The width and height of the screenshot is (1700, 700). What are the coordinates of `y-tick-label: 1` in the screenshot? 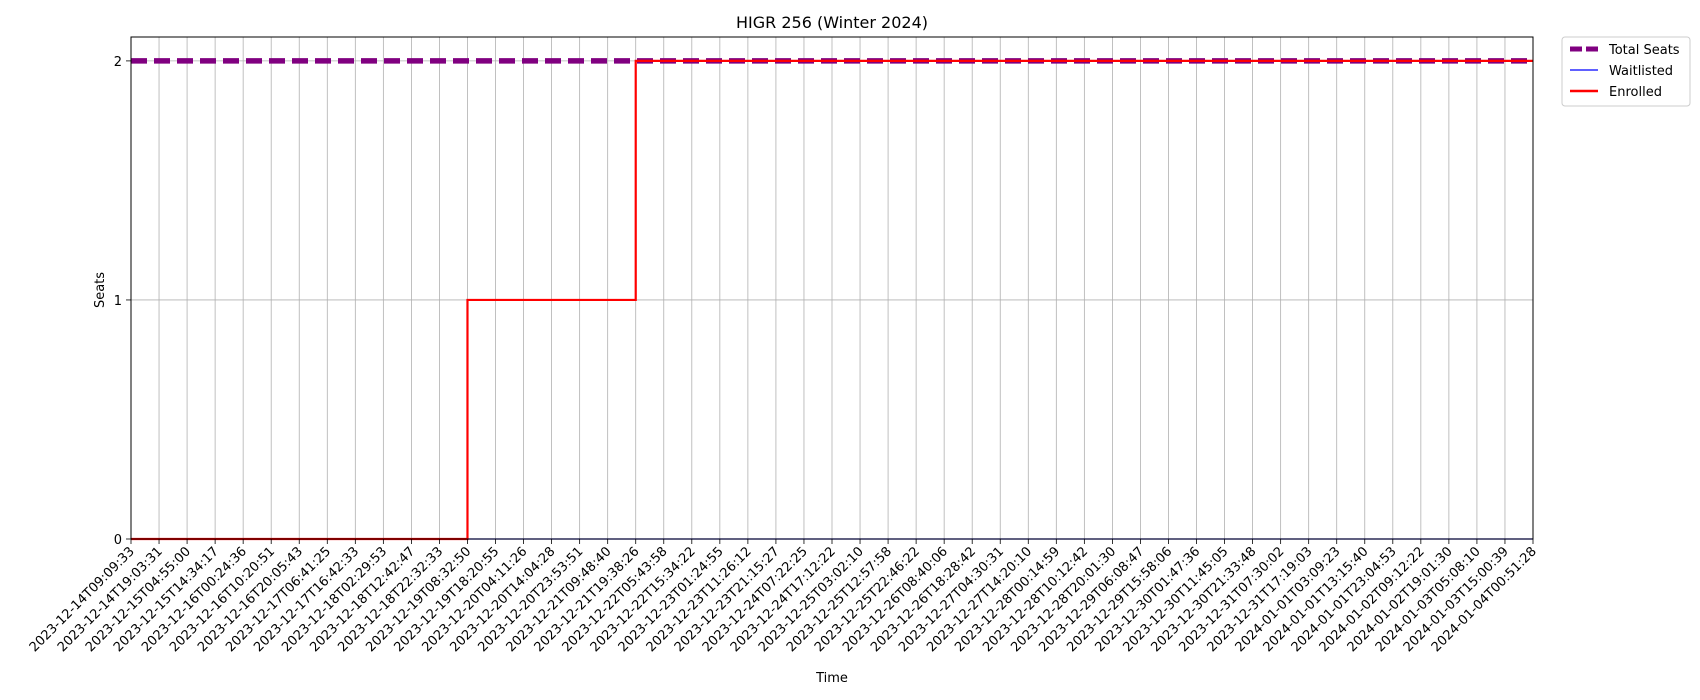 It's located at (118, 301).